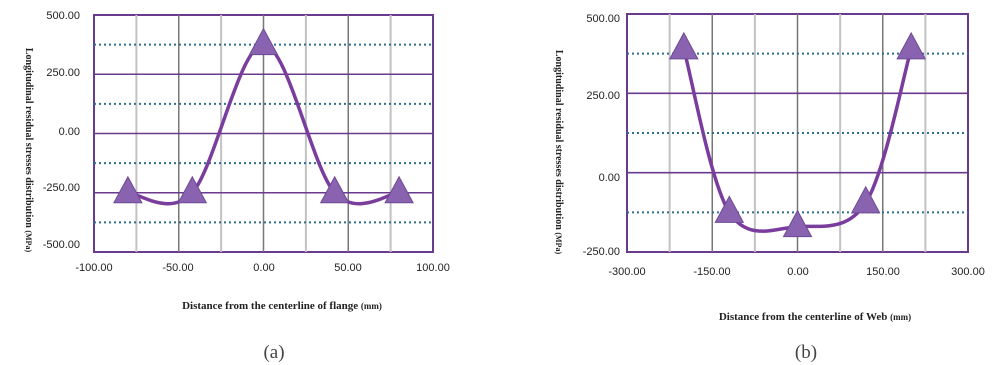 The width and height of the screenshot is (994, 365). I want to click on x-tick-a-0: -100.00, so click(93, 268).